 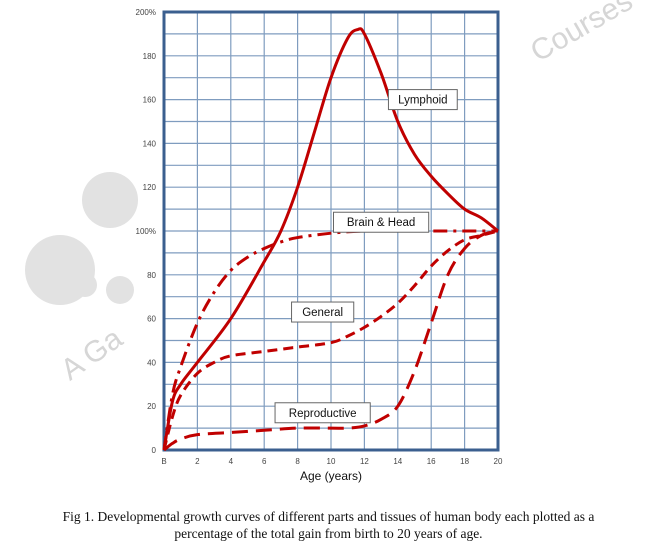 What do you see at coordinates (197, 461) in the screenshot?
I see `x-tick-label: 2` at bounding box center [197, 461].